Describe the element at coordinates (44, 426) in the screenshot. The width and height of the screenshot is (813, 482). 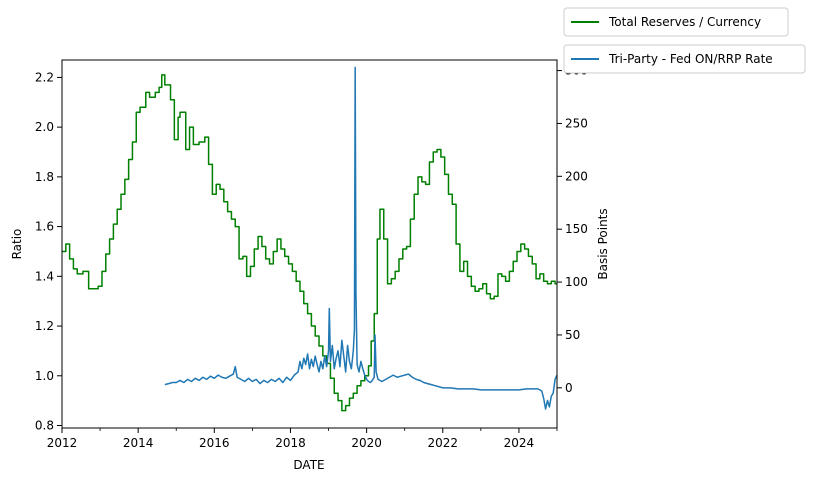
I see `y-left-tick-label: 0.8` at that location.